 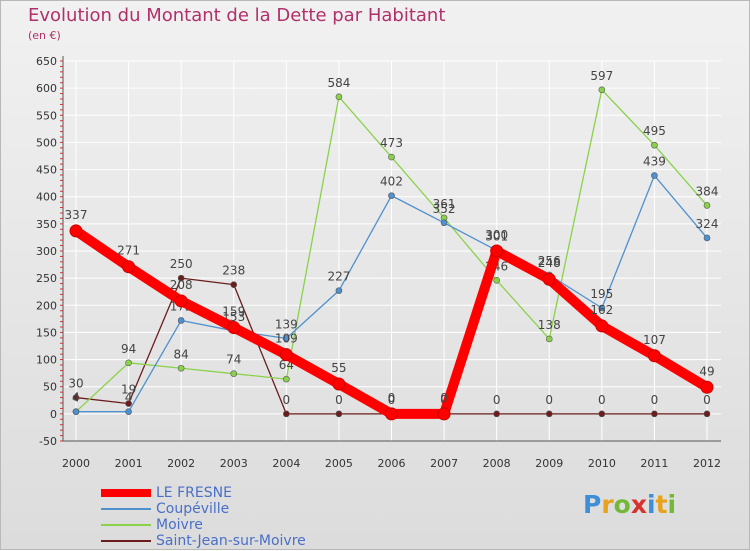 I want to click on x-tick-label: 2005, so click(x=339, y=463).